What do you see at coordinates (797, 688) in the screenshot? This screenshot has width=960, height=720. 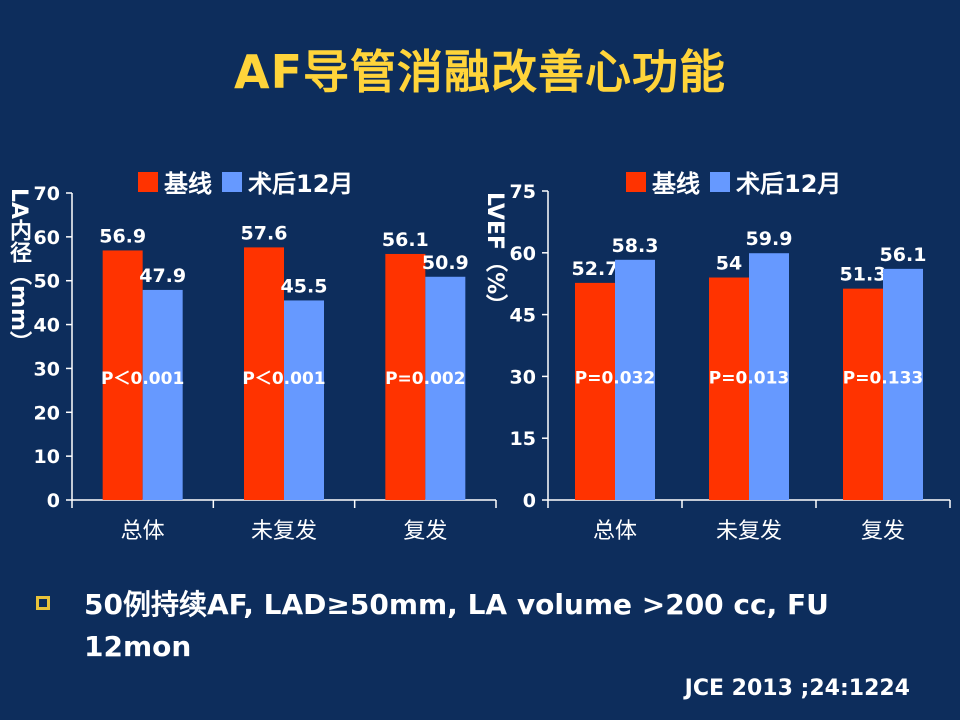 I see `citation: JCE 2013 ;24:1224` at bounding box center [797, 688].